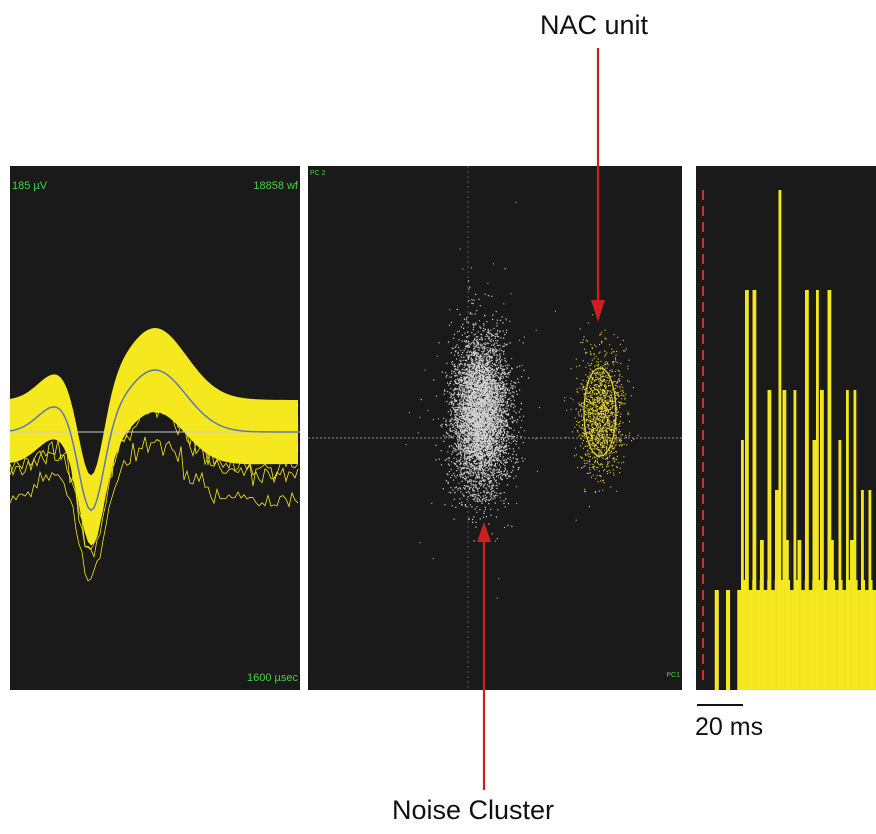  I want to click on mean-waveform, so click(154, 440).